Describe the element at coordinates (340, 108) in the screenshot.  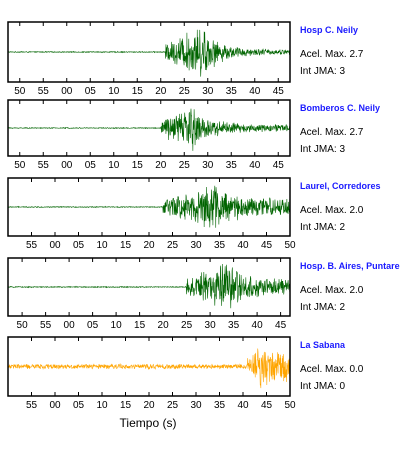
I see `station-name: Bomberos C. Neily` at that location.